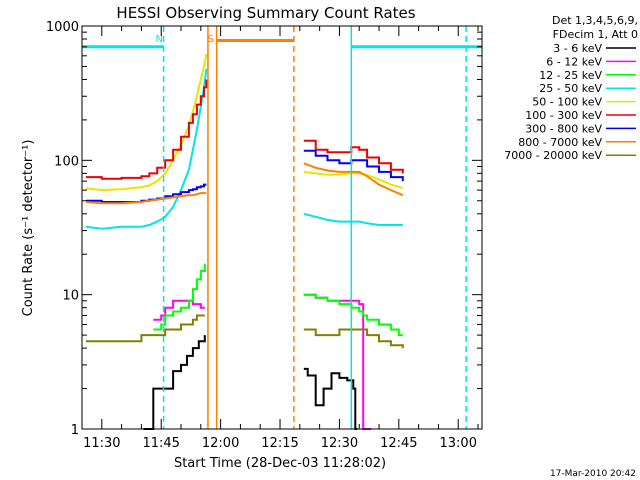 The width and height of the screenshot is (640, 480). Describe the element at coordinates (339, 443) in the screenshot. I see `x-tick-label: 12:30` at that location.